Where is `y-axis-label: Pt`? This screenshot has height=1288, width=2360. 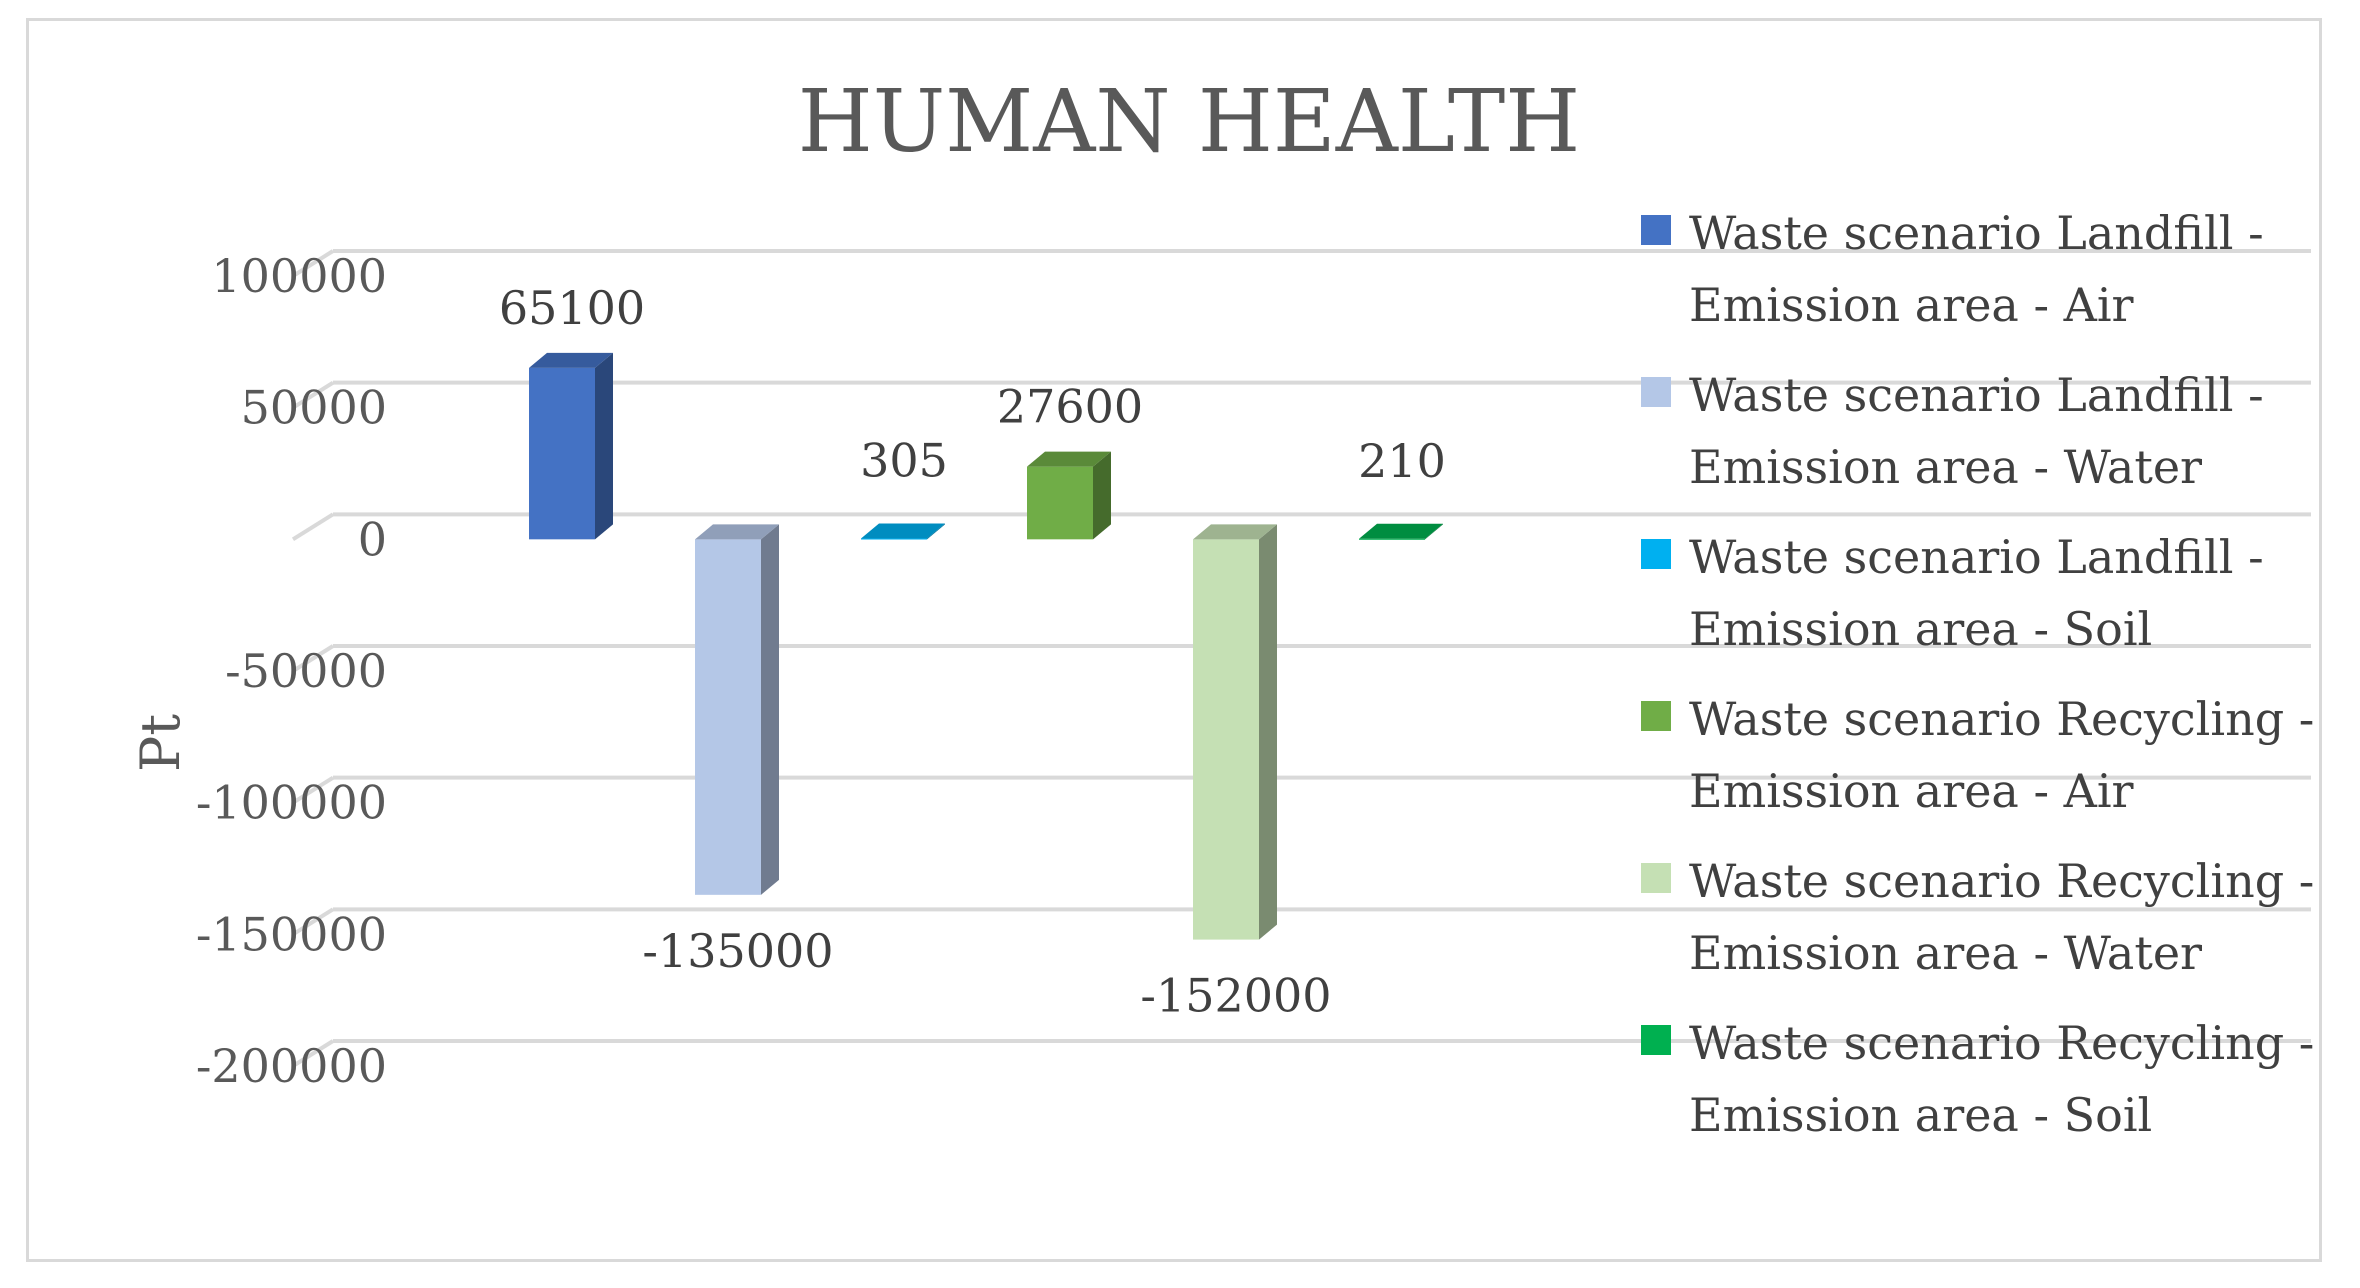
y-axis-label: Pt is located at coordinates (160, 743).